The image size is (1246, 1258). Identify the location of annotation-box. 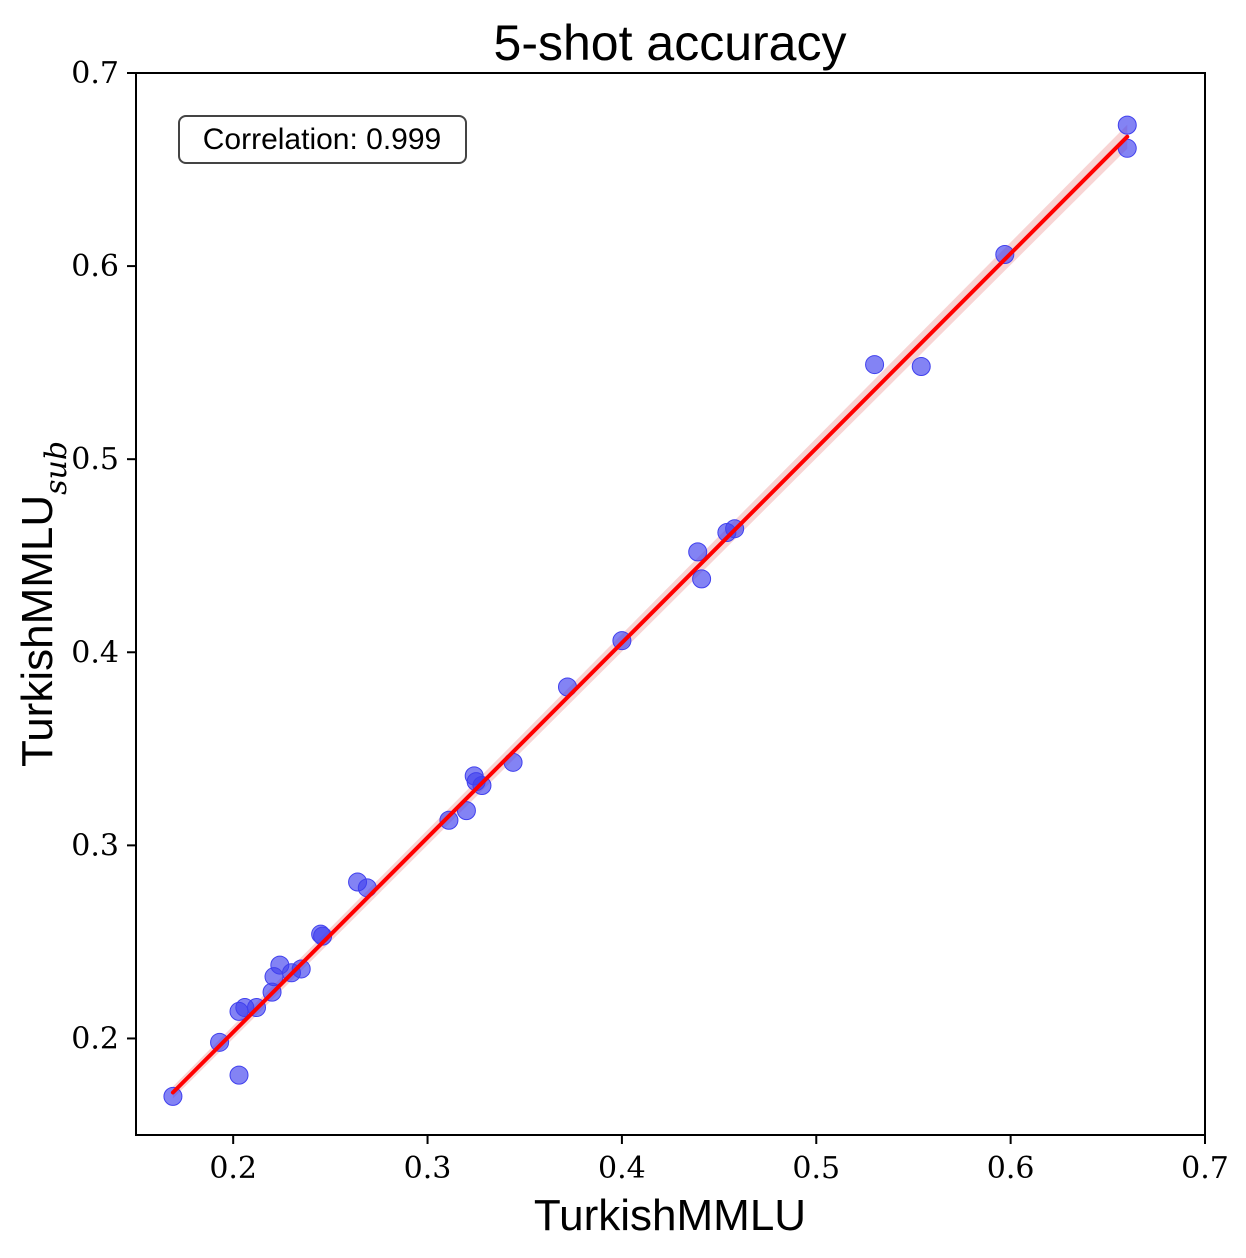
(322, 139).